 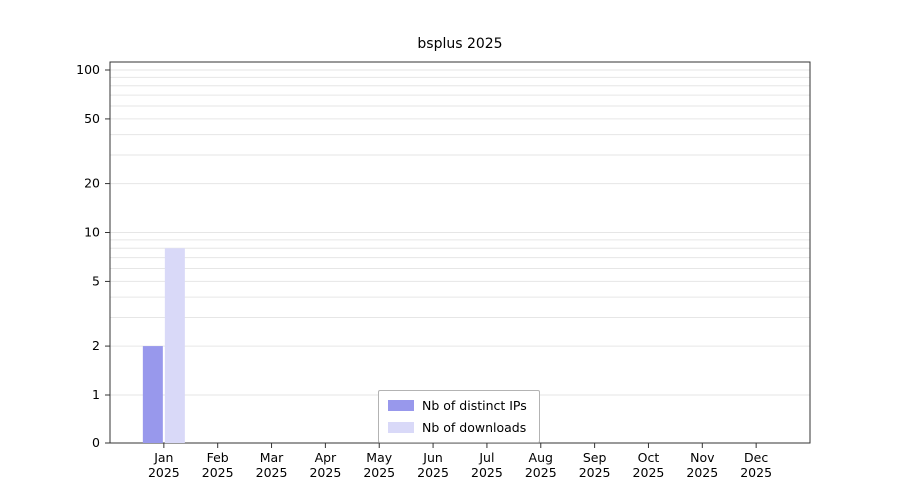 What do you see at coordinates (756, 457) in the screenshot?
I see `x-tick-label-month: Dec` at bounding box center [756, 457].